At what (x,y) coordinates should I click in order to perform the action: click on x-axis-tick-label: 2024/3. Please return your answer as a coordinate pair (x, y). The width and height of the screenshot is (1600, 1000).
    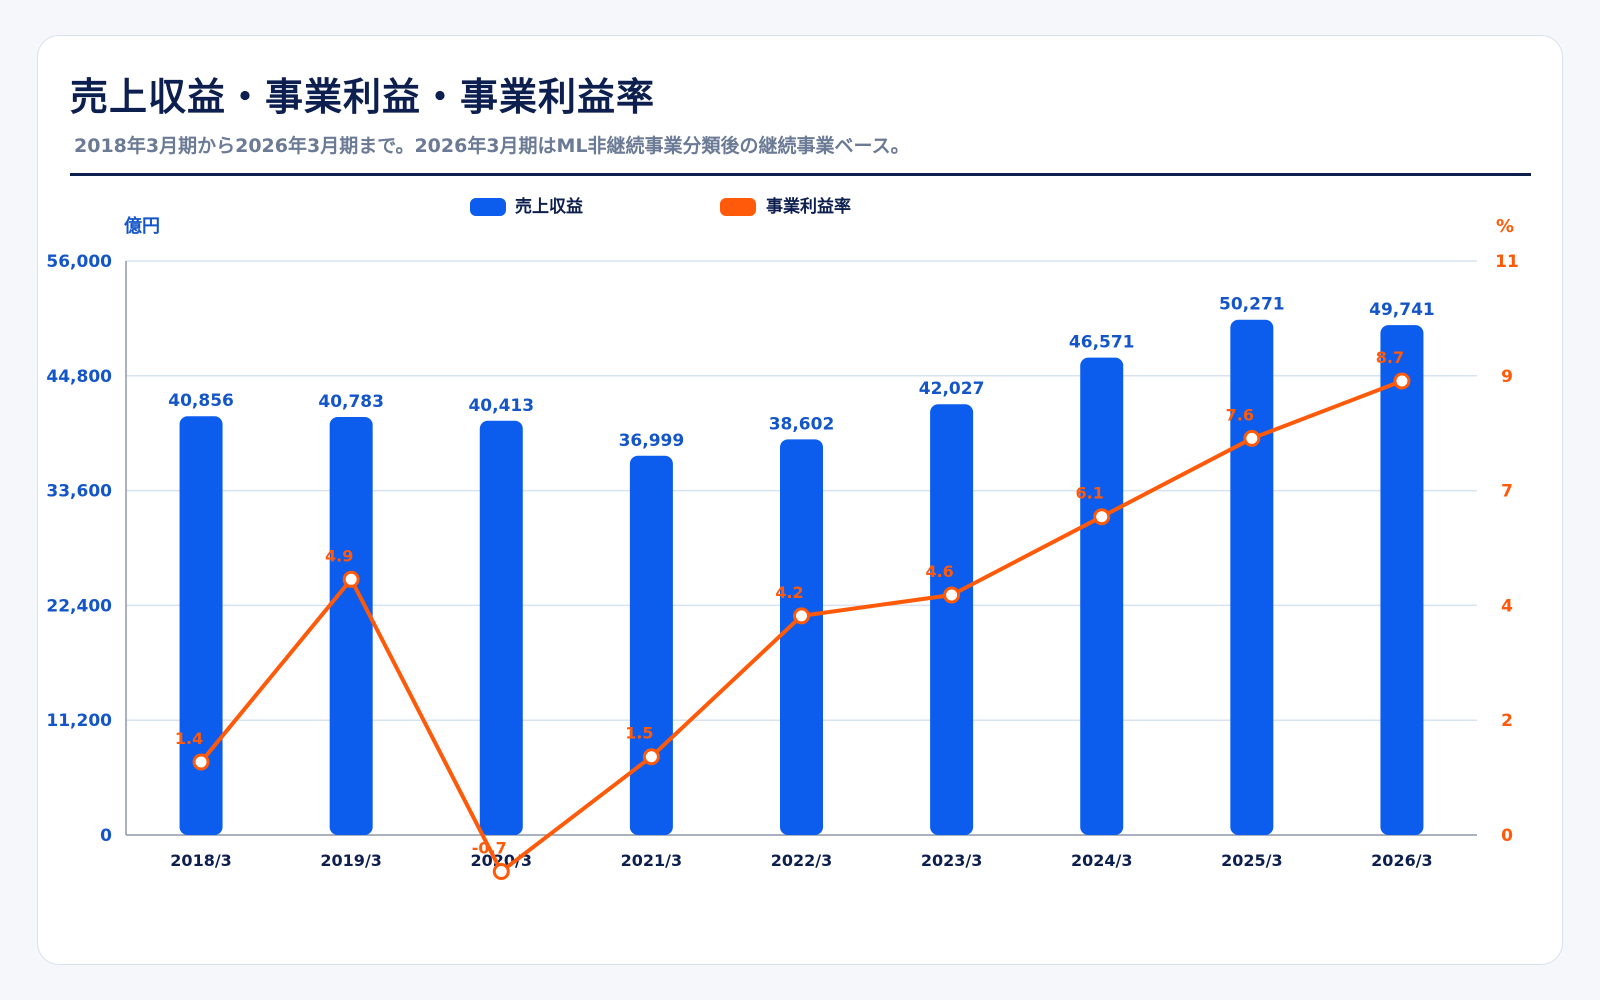
    Looking at the image, I should click on (1102, 860).